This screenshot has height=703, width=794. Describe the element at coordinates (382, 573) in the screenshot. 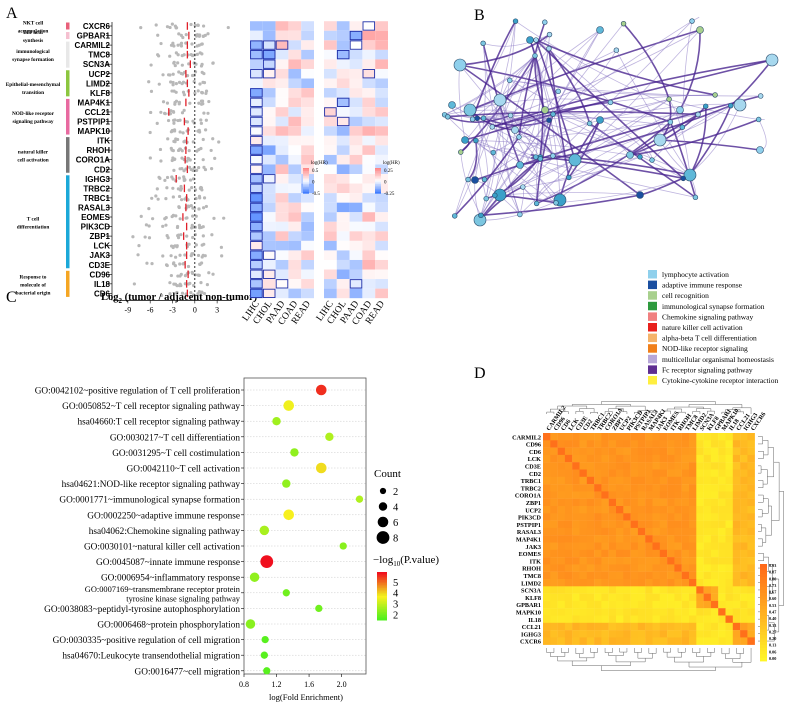

I see `pvalue-legend-swatch` at that location.